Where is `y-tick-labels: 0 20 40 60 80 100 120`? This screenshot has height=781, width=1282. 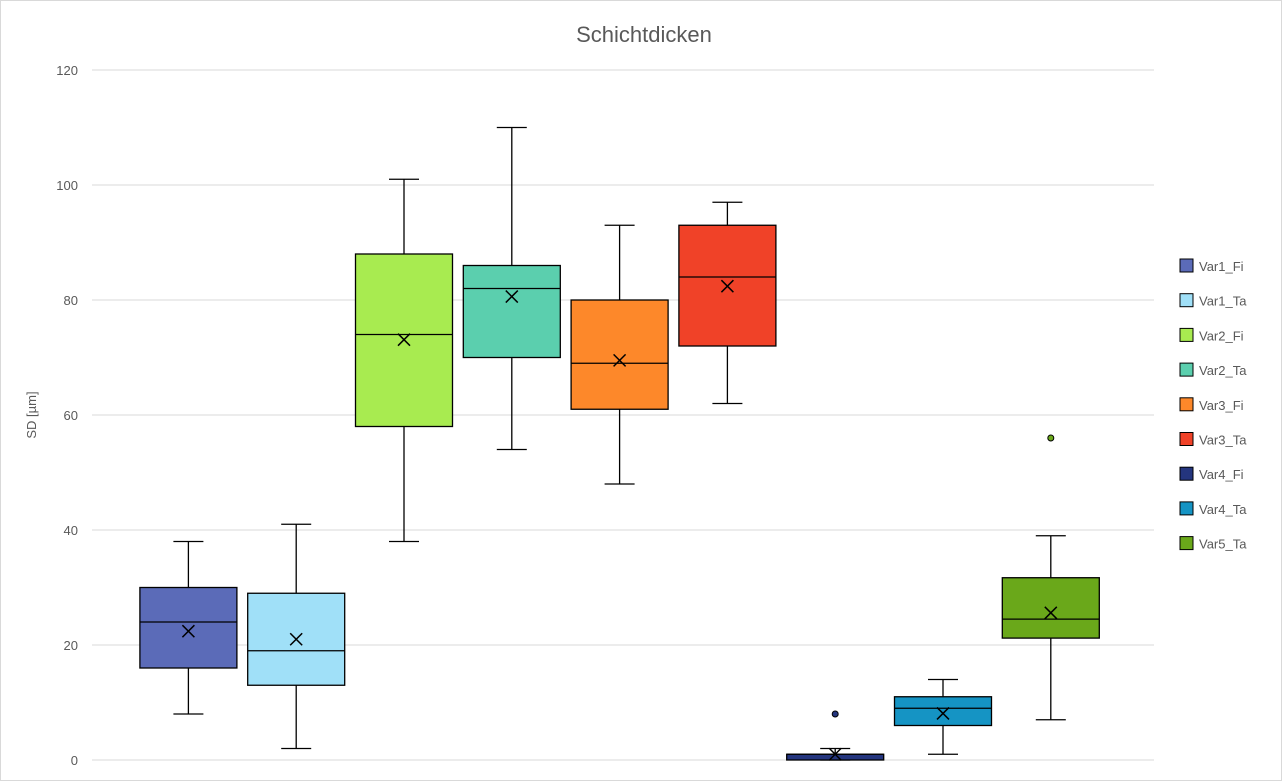 y-tick-labels: 0 20 40 60 80 100 120 is located at coordinates (67, 415).